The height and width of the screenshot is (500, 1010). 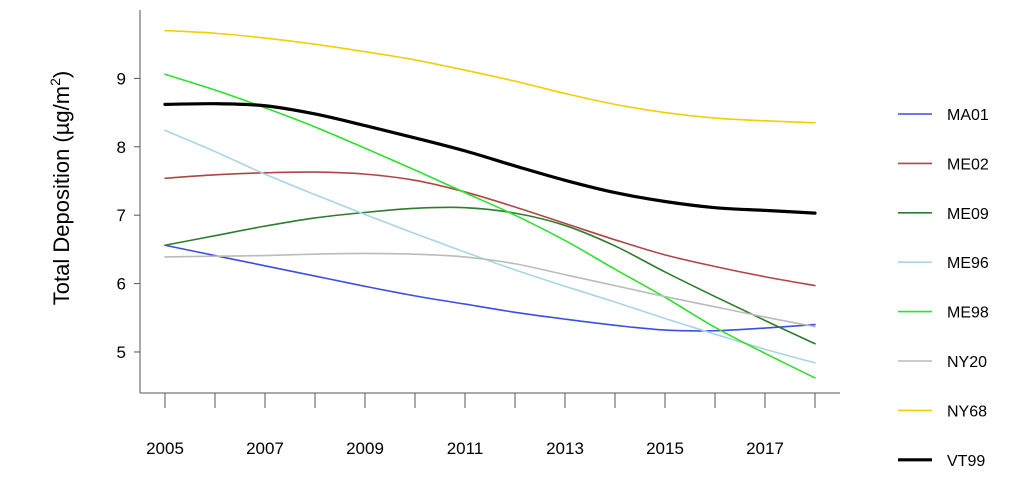 I want to click on legend-label-me96: ME96, so click(x=968, y=263).